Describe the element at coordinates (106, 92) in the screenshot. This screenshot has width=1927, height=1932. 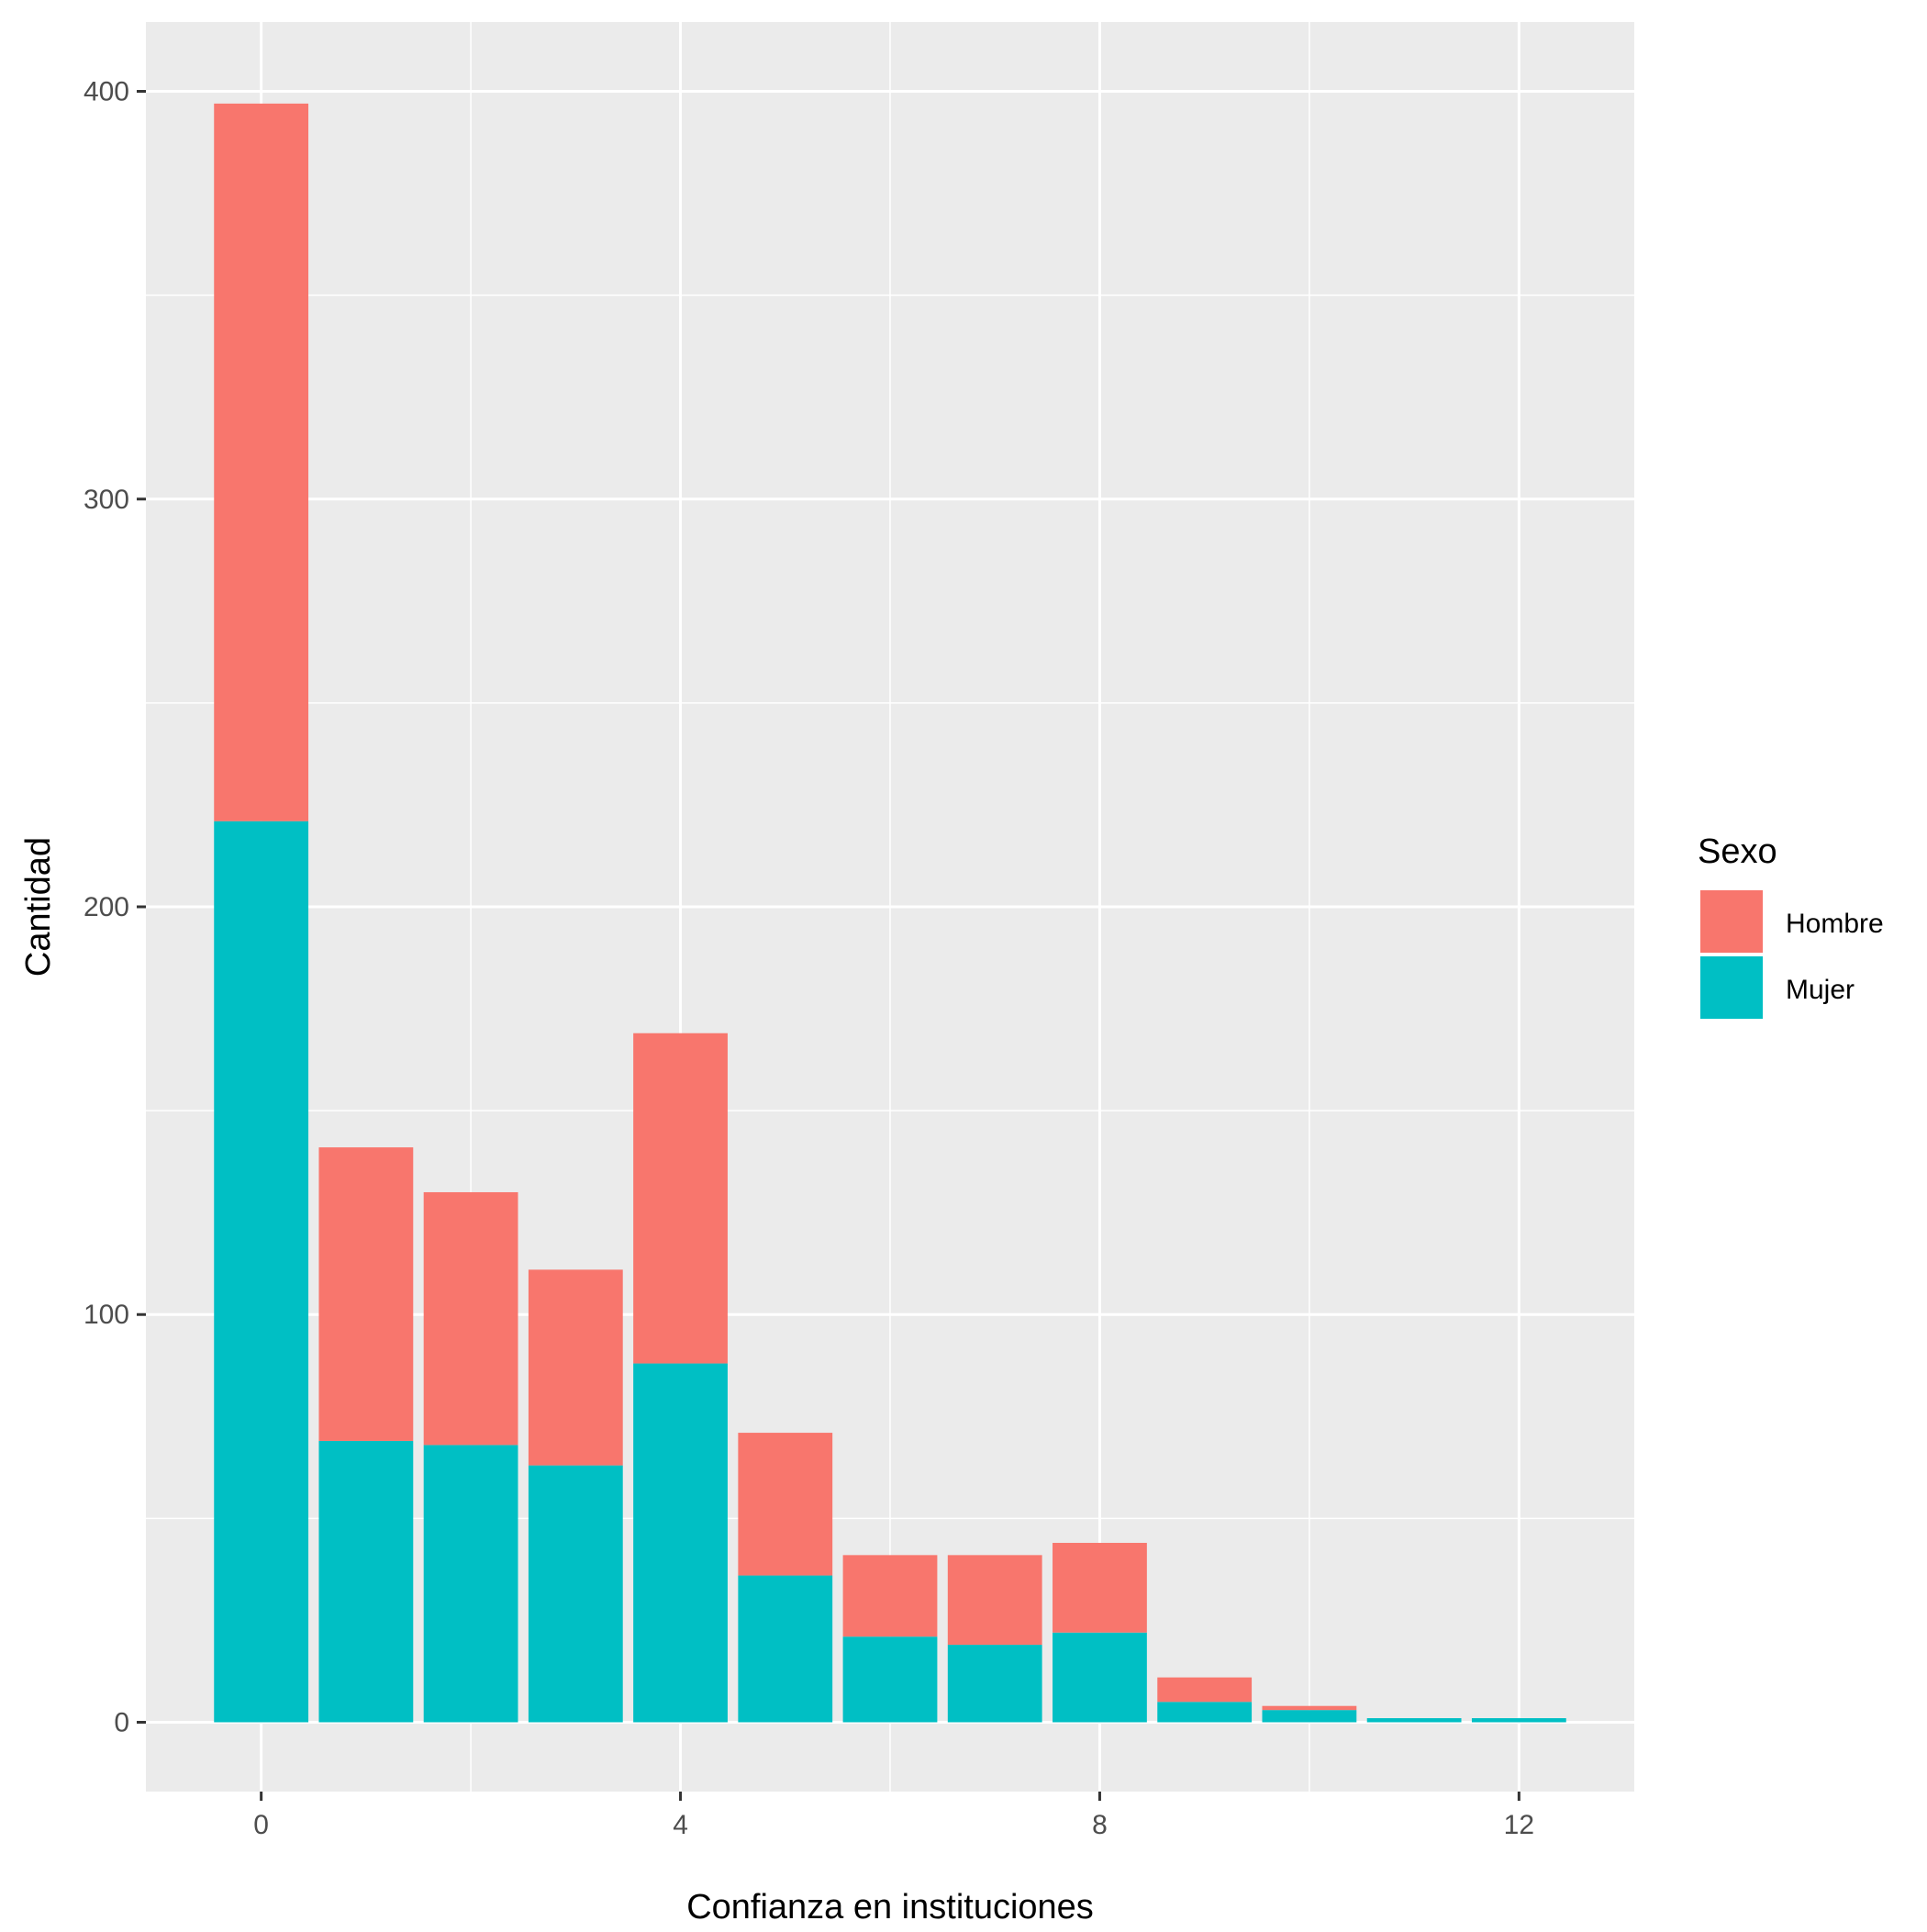
I see `y-tick-label: 400` at that location.